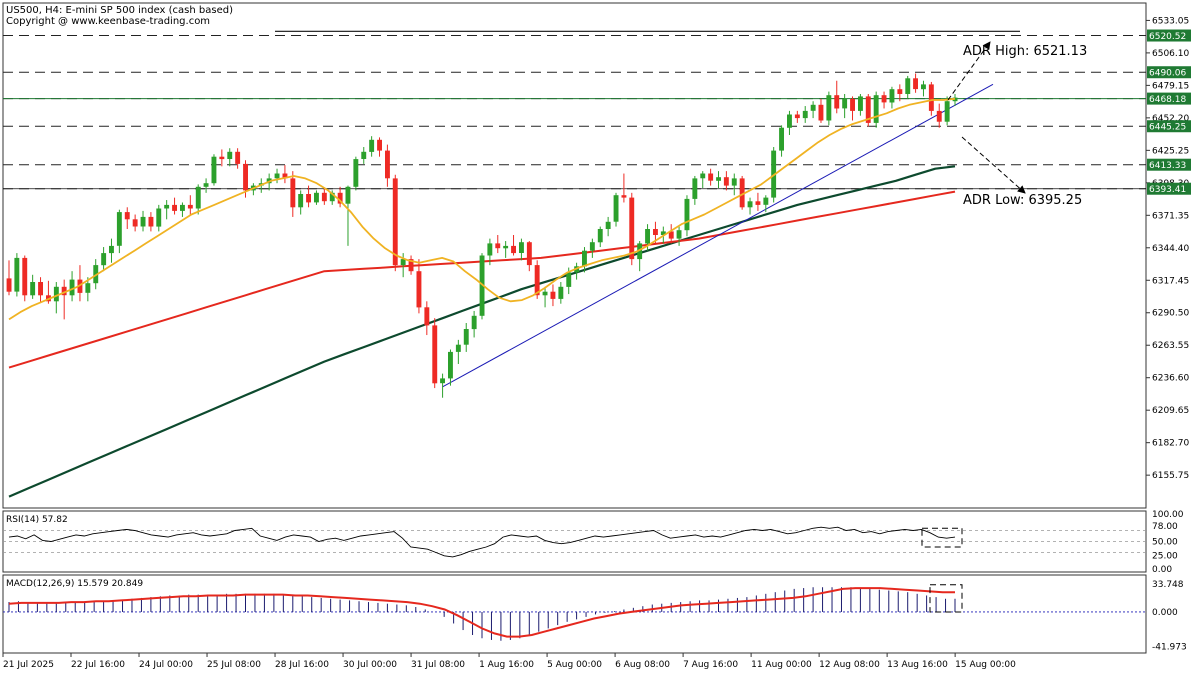  Describe the element at coordinates (593, 542) in the screenshot. I see `rsi-indicator: 100.00 78.00 50.00 25.00 0.00` at that location.